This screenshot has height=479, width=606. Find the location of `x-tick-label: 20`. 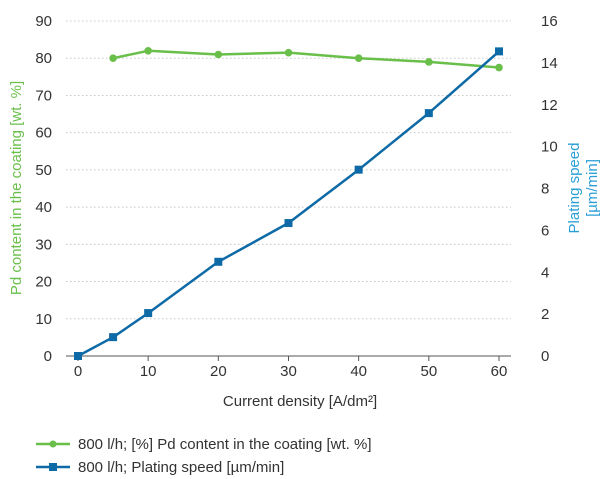

x-tick-label: 20 is located at coordinates (218, 371).